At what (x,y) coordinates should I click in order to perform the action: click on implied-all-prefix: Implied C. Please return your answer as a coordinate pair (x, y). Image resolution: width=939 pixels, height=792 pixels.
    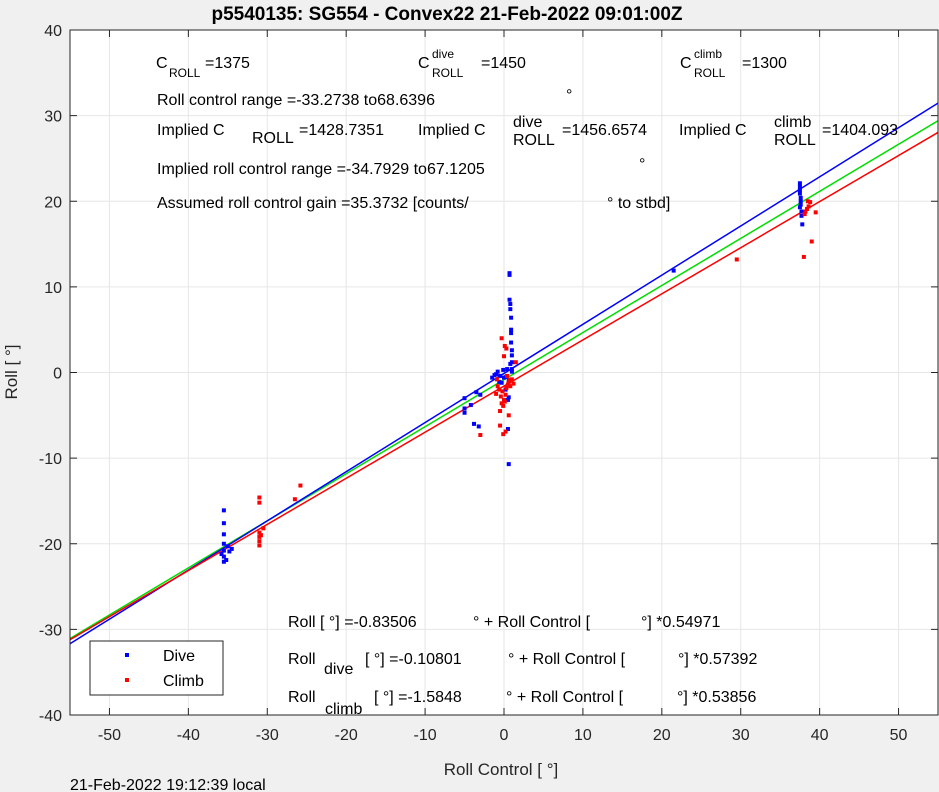
    Looking at the image, I should click on (191, 130).